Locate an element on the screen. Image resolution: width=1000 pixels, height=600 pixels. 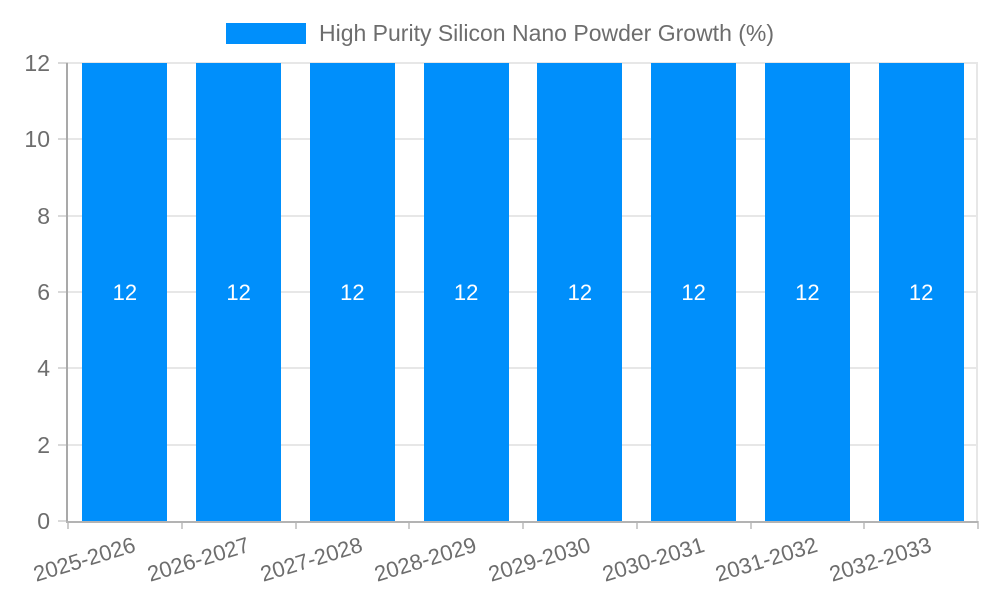
x-axis-label: 2029-2030 is located at coordinates (539, 559).